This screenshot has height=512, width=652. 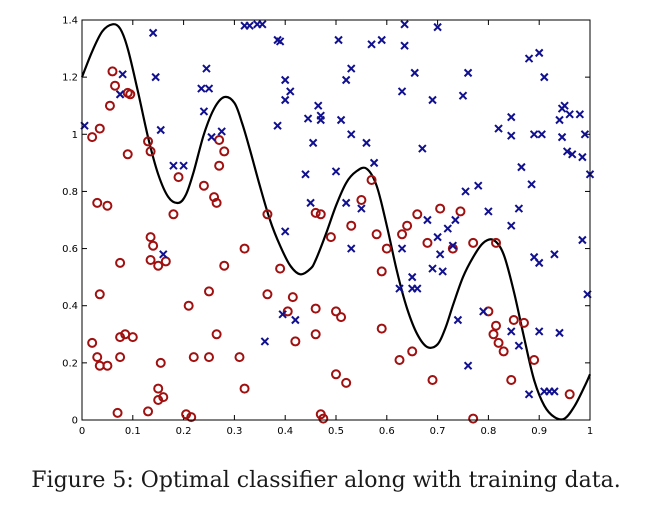 What do you see at coordinates (70, 363) in the screenshot?
I see `y-tick-label: 0.2` at bounding box center [70, 363].